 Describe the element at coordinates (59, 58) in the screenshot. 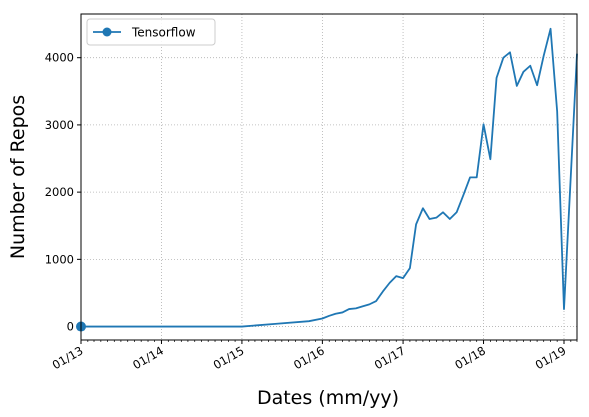

I see `y-tick-label: 4000` at that location.